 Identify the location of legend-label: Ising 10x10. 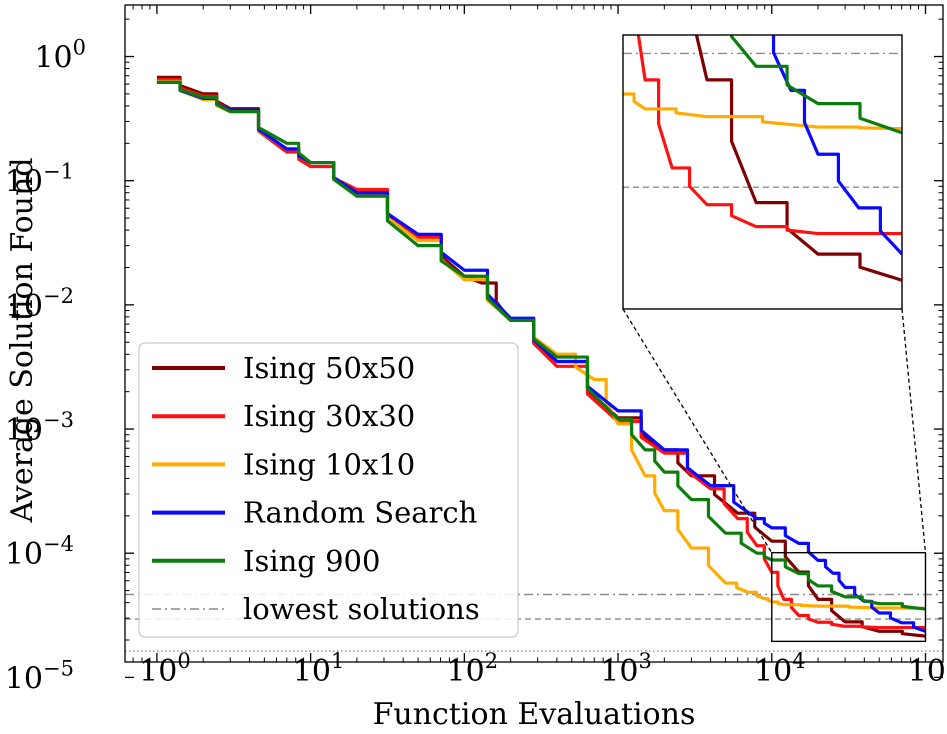
(329, 464).